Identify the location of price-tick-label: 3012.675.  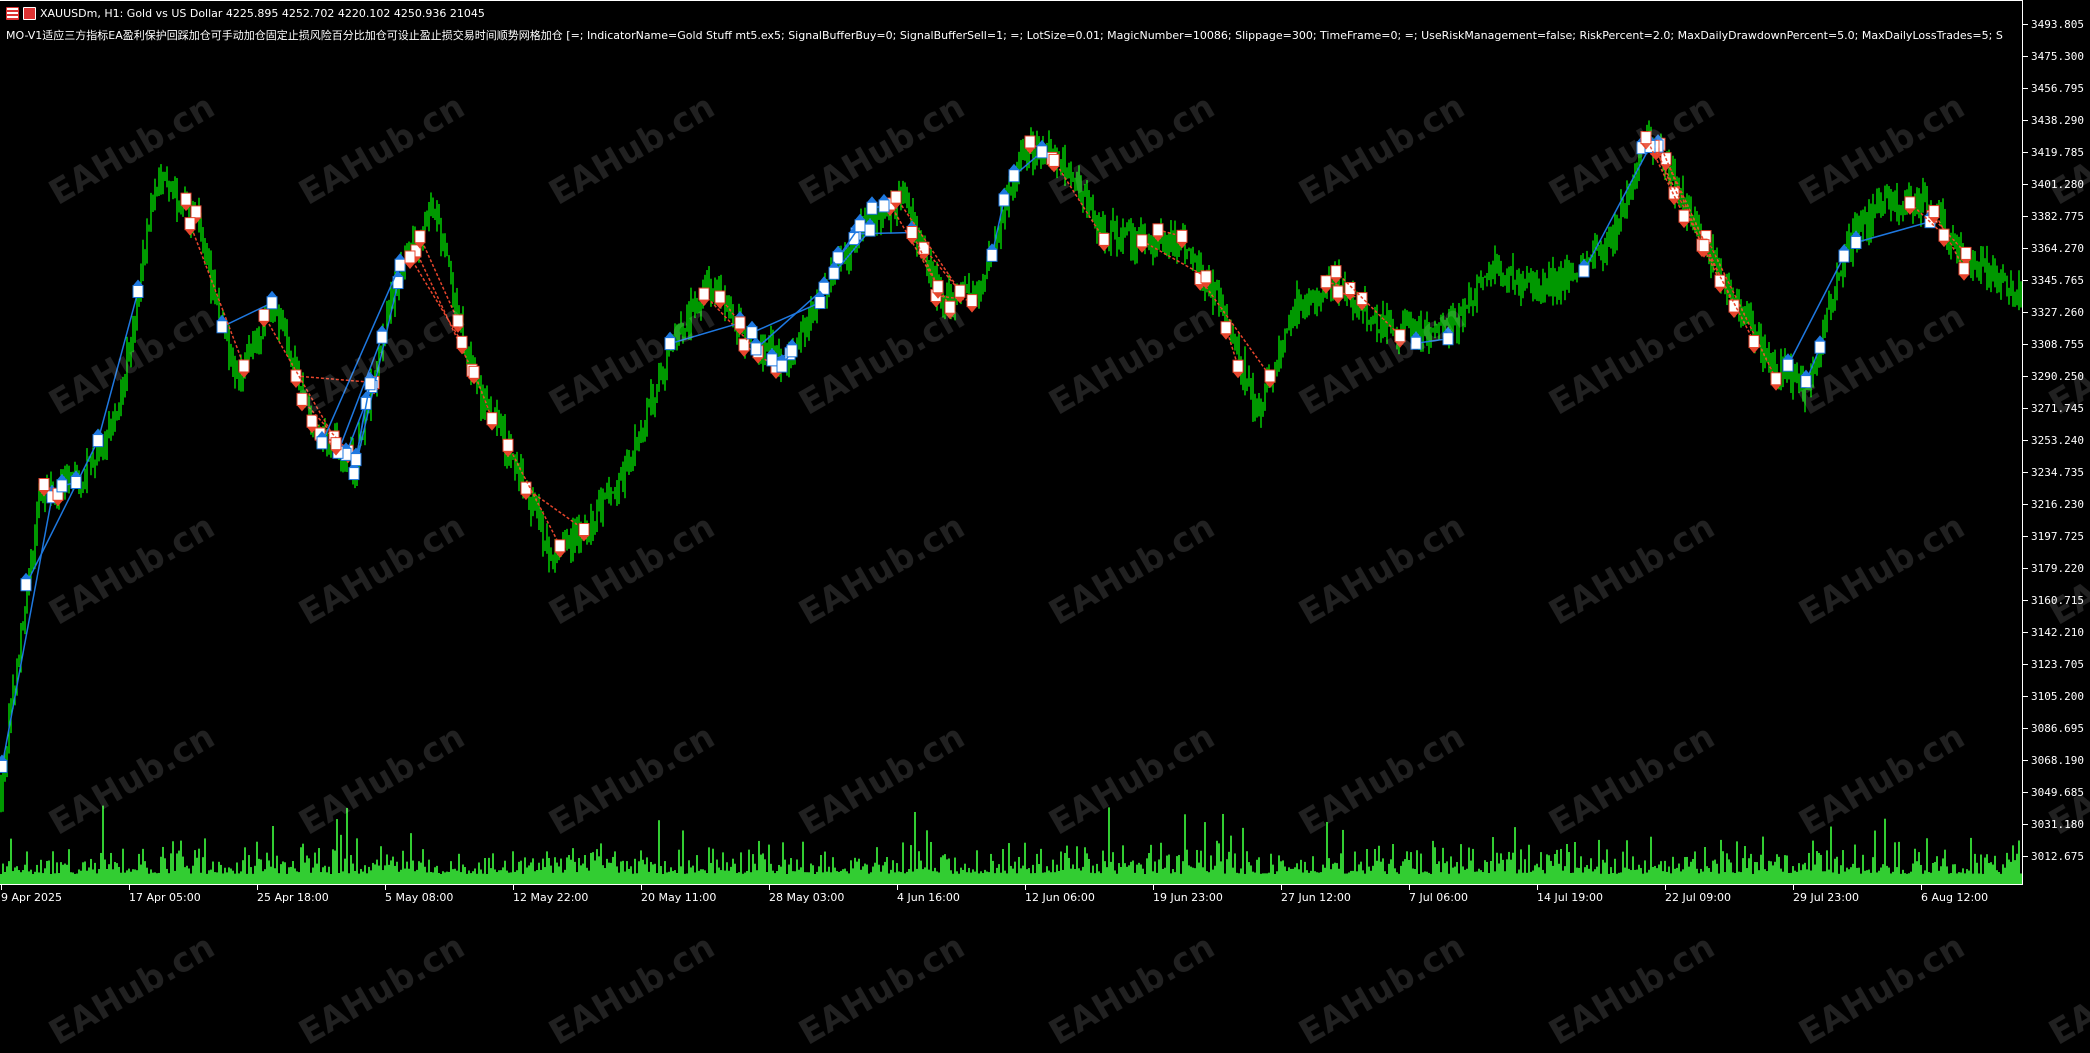
(2053, 856).